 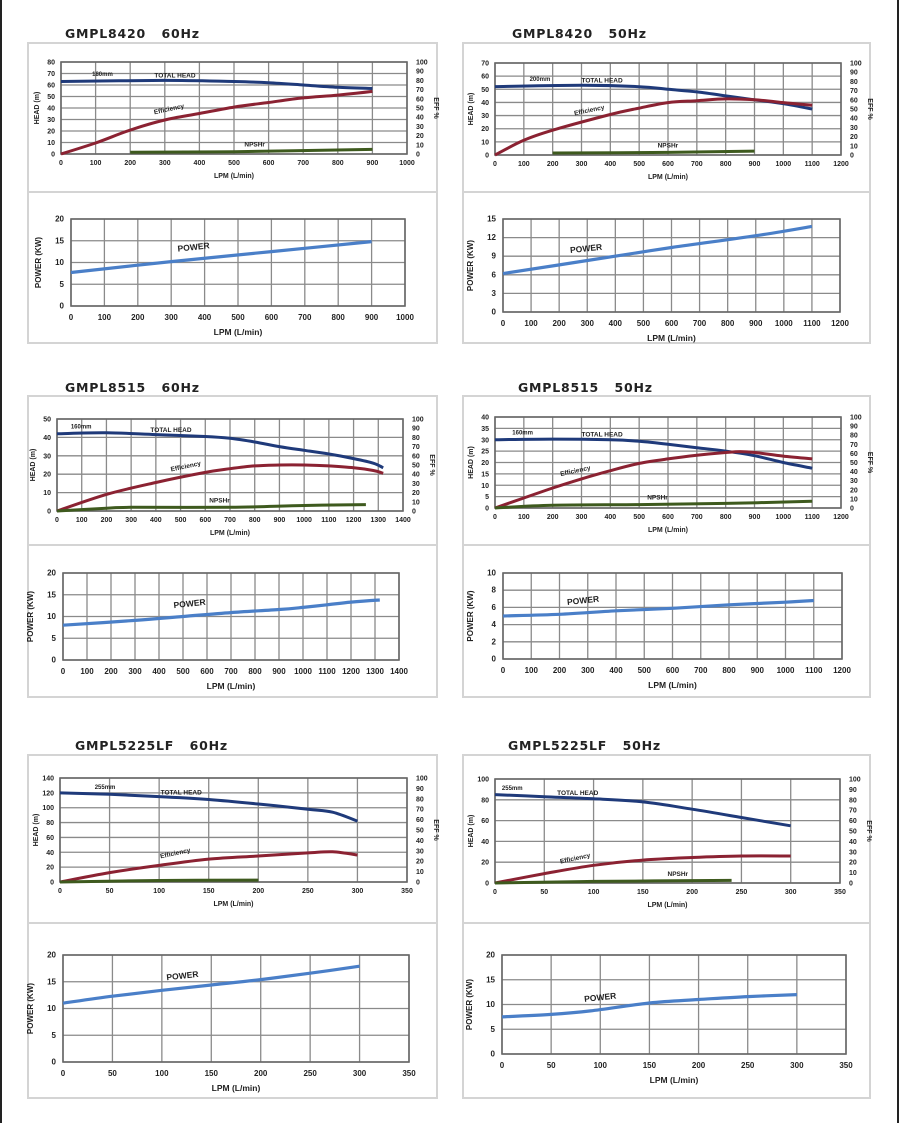 What do you see at coordinates (485, 64) in the screenshot?
I see `y-tick-label: 70` at bounding box center [485, 64].